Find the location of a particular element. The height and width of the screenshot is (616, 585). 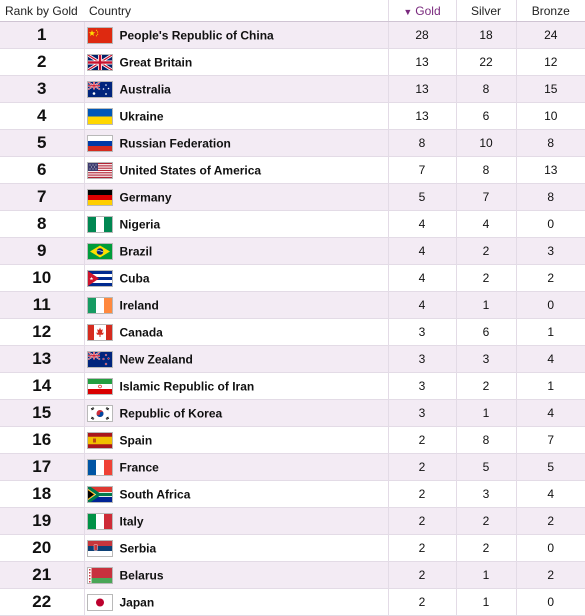

country-name: Republic of Korea is located at coordinates (171, 413).